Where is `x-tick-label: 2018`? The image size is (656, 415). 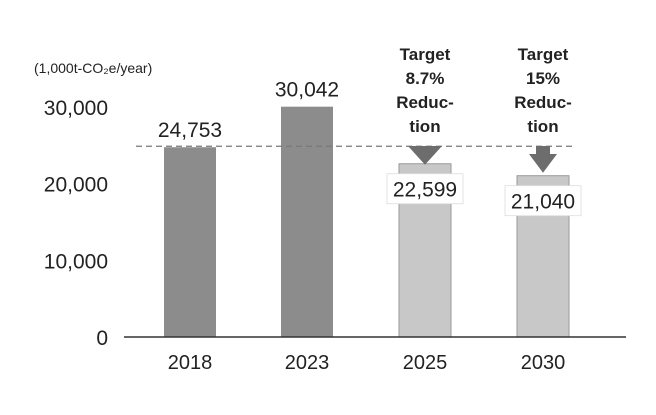
x-tick-label: 2018 is located at coordinates (190, 363).